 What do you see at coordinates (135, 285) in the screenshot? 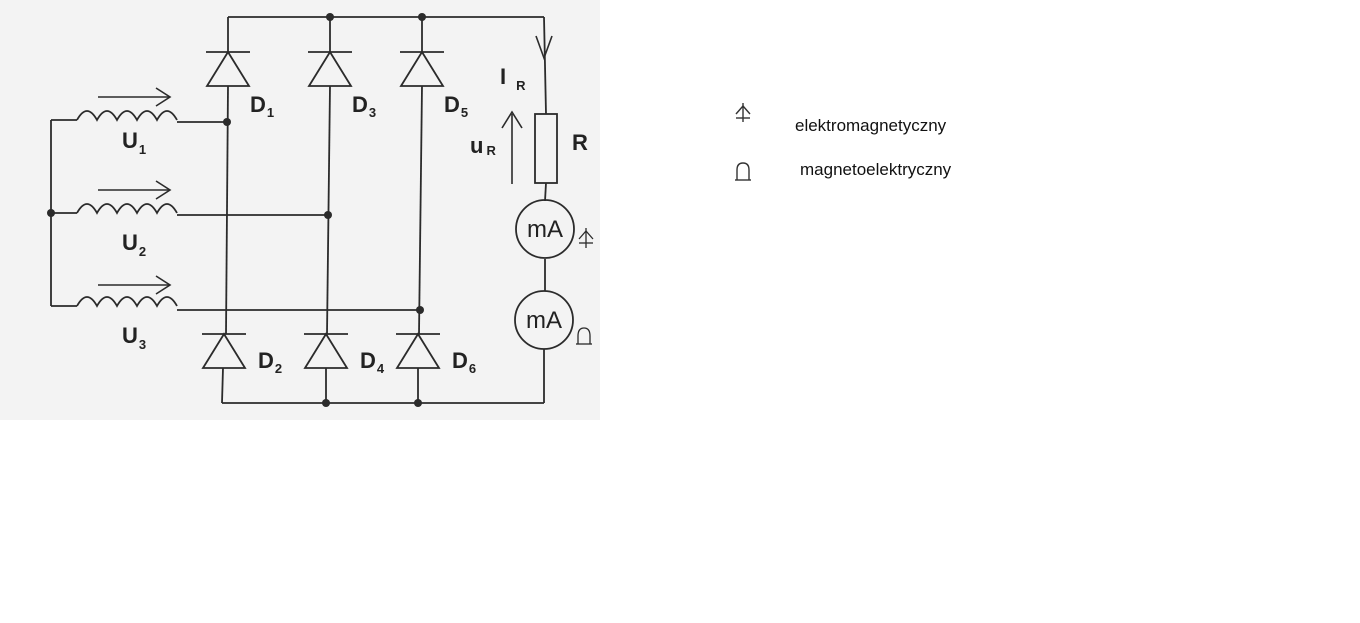
I see `winding-3-arrow` at bounding box center [135, 285].